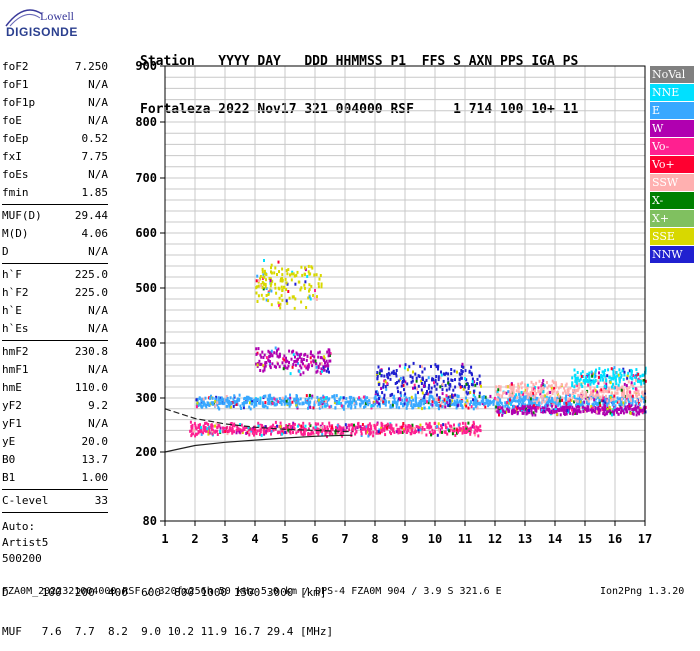 This screenshot has height=651, width=700. I want to click on param-row: foF1p N/A, so click(55, 103).